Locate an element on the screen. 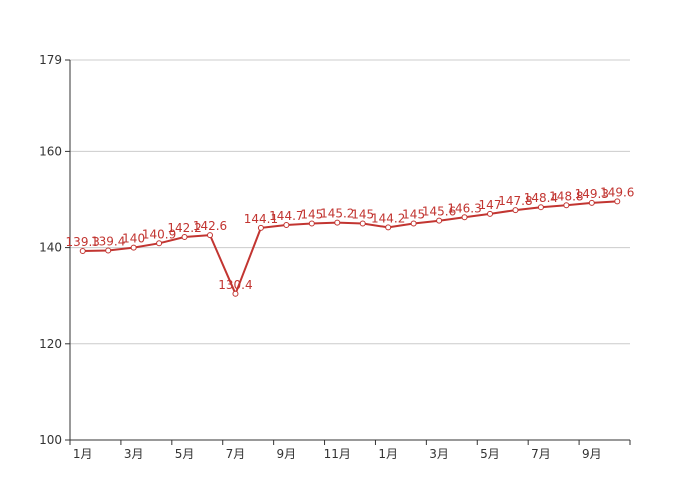  y-tick-label: 160 is located at coordinates (50, 151).